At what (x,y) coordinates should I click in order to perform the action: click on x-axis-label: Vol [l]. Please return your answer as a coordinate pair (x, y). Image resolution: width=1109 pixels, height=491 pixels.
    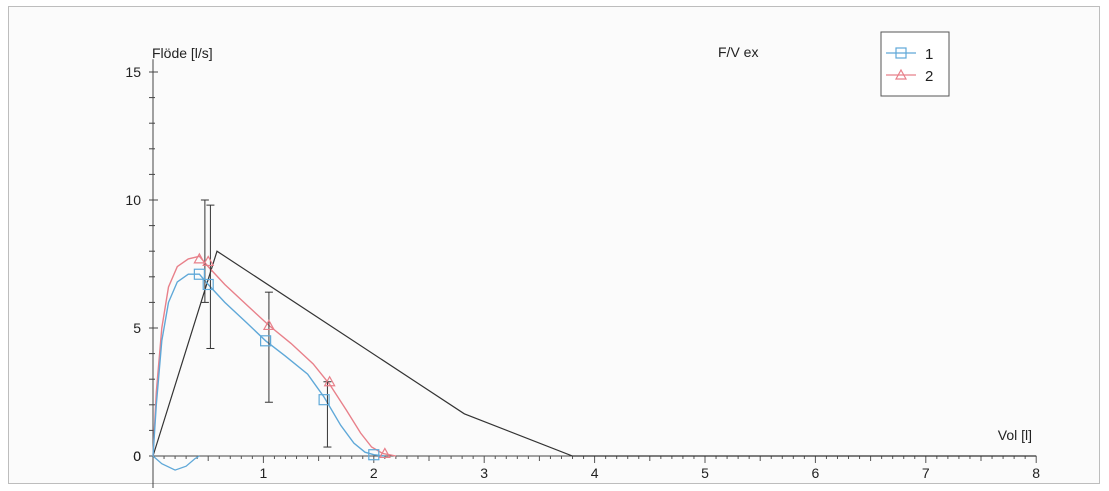
    Looking at the image, I should click on (1015, 435).